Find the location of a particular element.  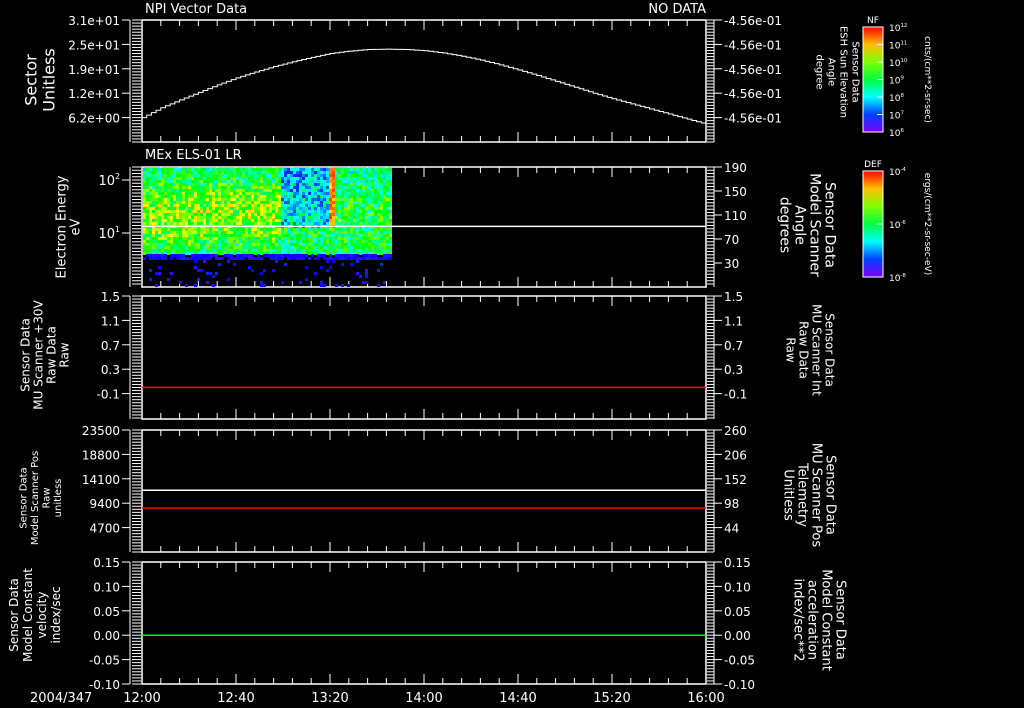

left-axis-title-line: unitless is located at coordinates (58, 498).